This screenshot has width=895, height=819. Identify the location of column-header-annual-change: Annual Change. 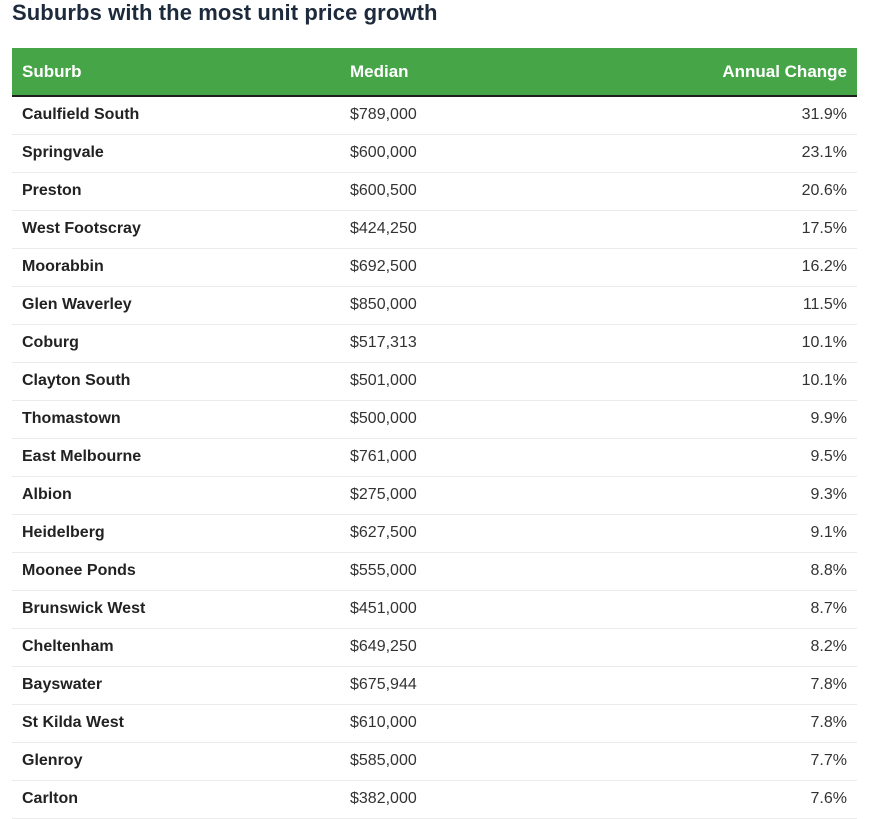
(728, 72).